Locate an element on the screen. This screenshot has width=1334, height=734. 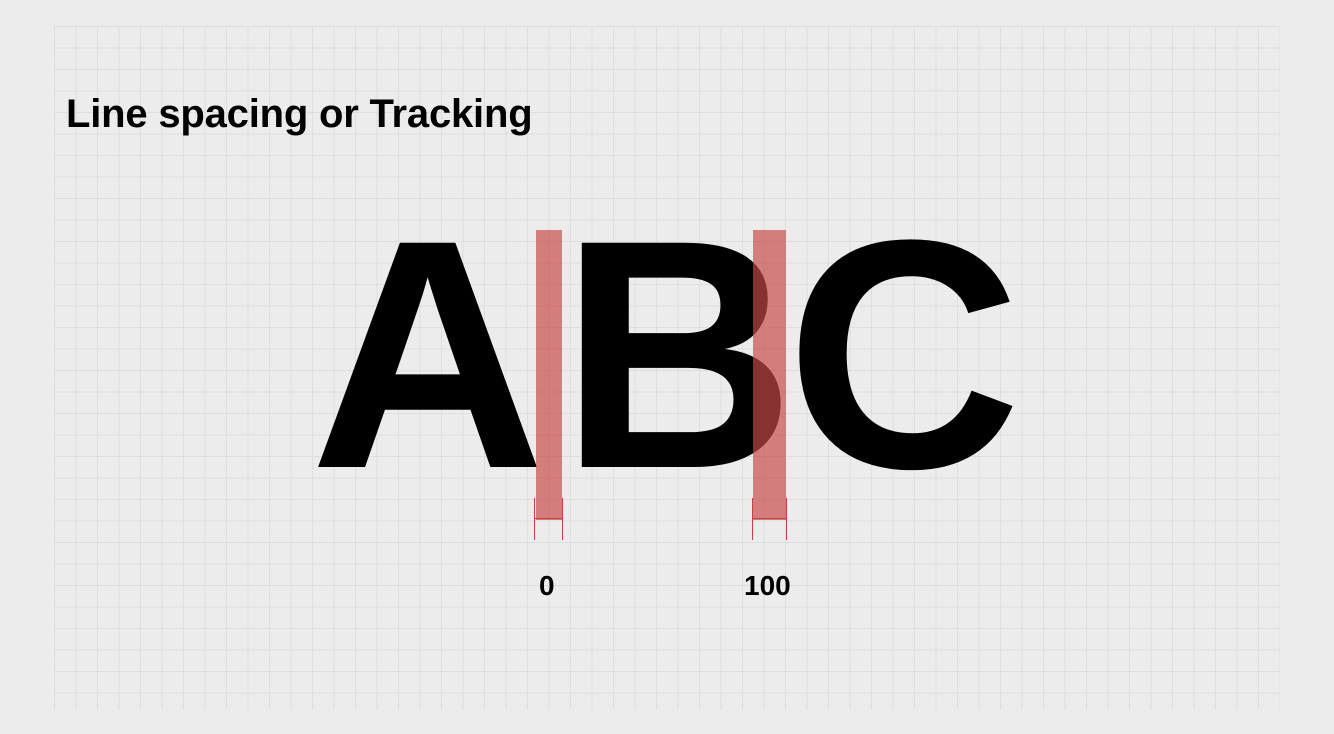
tracking-value-label-0: 0 is located at coordinates (547, 585).